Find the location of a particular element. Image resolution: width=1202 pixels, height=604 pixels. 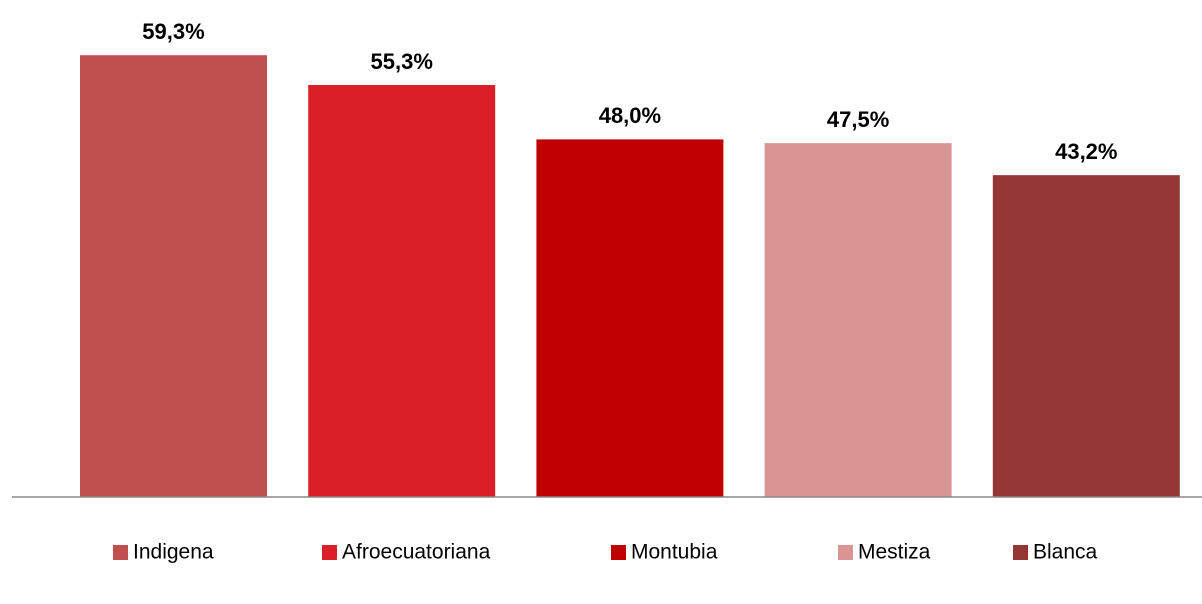

legend-label: Mestiza is located at coordinates (894, 552).